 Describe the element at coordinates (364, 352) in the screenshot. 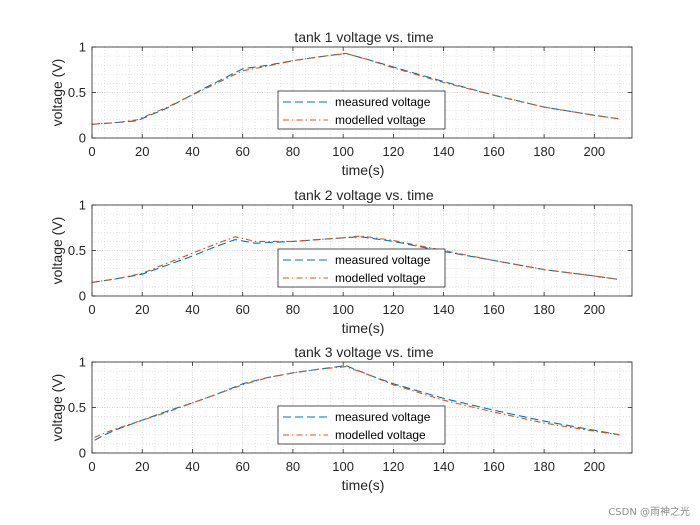

I see `chart-title: tank 3 voltage vs. time` at that location.